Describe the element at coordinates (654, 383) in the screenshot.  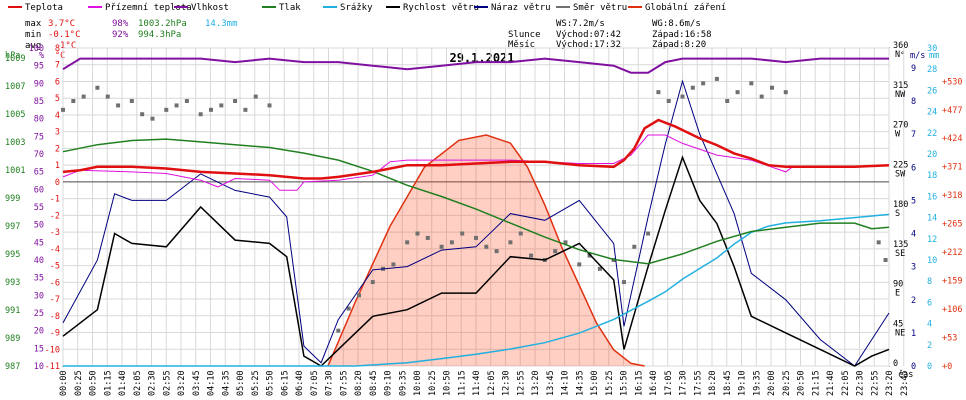
I see `x-tick-label: 16:40` at that location.